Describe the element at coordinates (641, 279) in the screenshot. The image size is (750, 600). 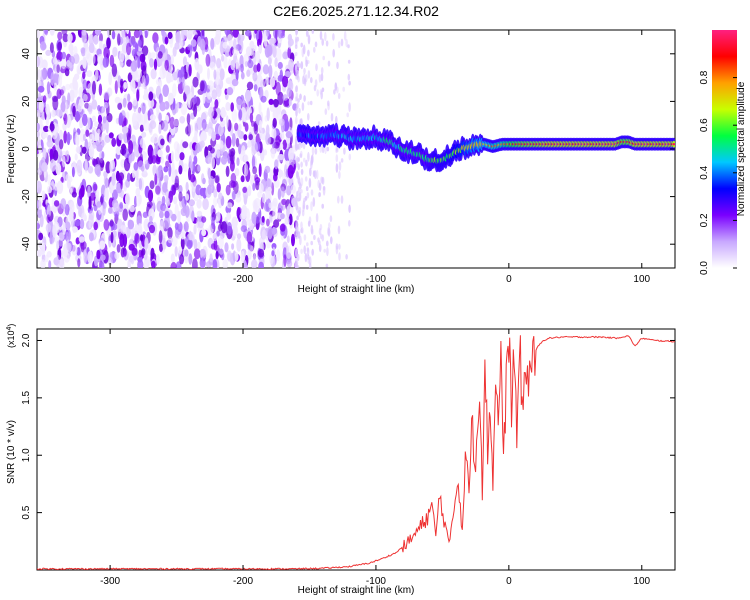
I see `x-tick-label: 100` at that location.